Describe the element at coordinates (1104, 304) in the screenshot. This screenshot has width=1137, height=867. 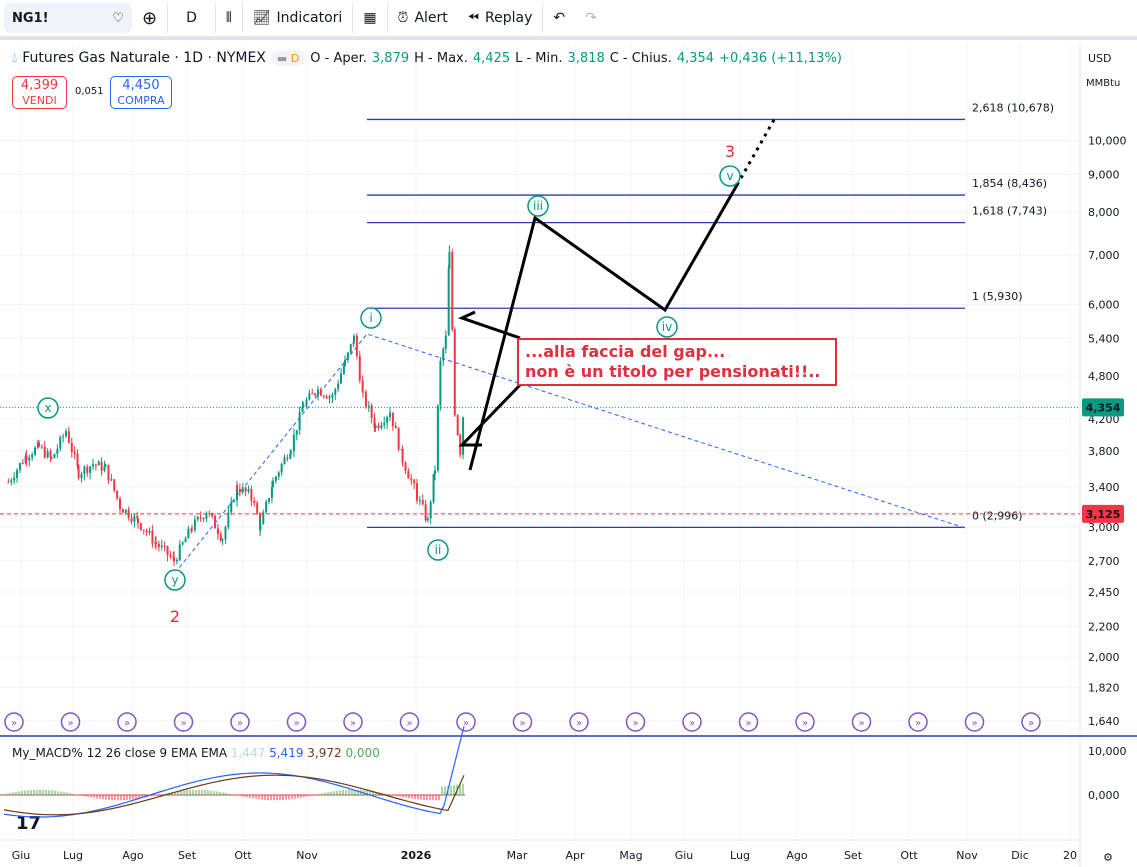
I see `price-tick: 6,000` at that location.